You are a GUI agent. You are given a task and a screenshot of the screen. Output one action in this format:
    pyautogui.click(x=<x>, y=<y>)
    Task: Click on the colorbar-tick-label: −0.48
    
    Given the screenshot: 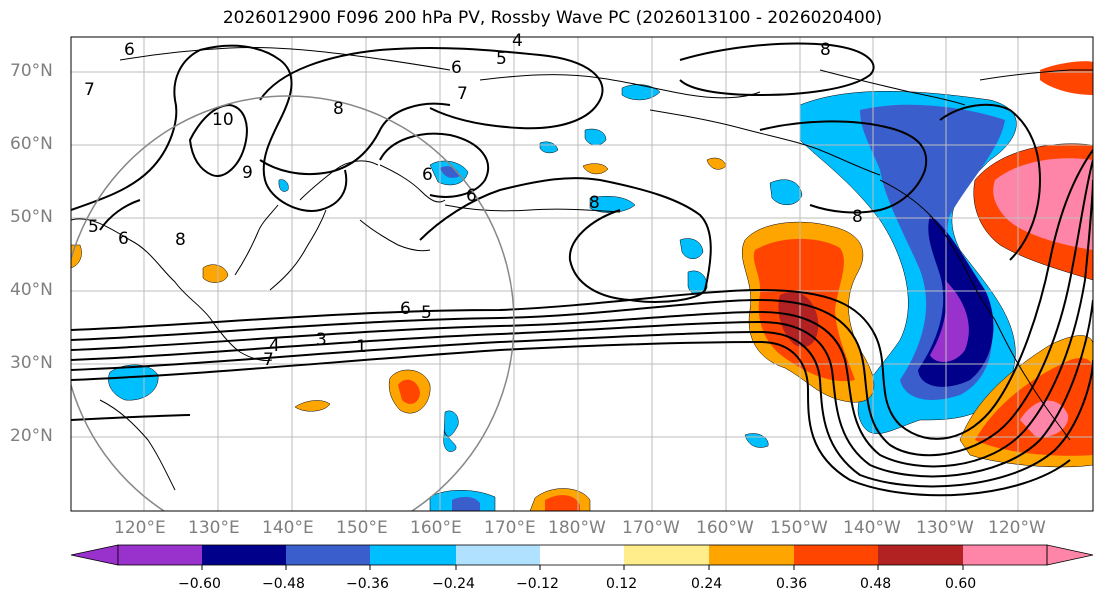 What is the action you would take?
    pyautogui.click(x=283, y=584)
    